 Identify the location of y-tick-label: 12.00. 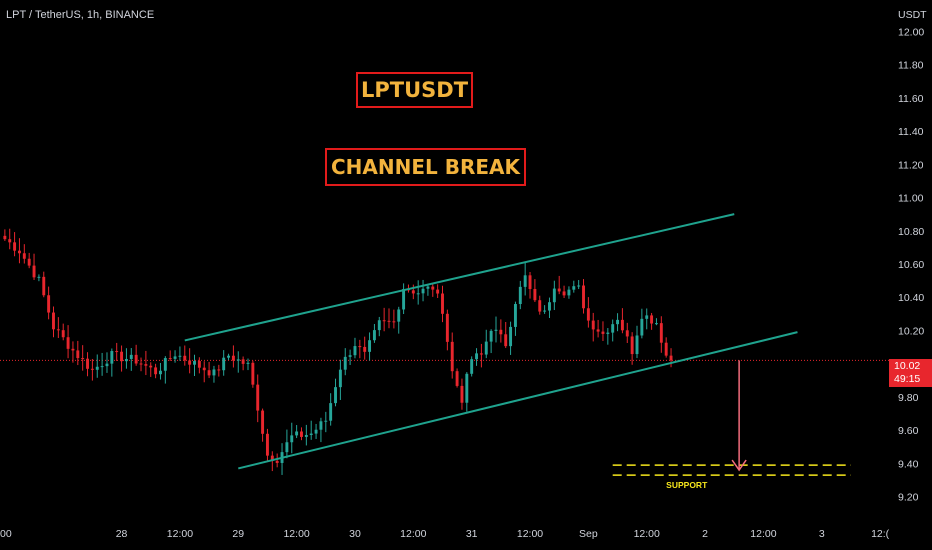
(911, 32).